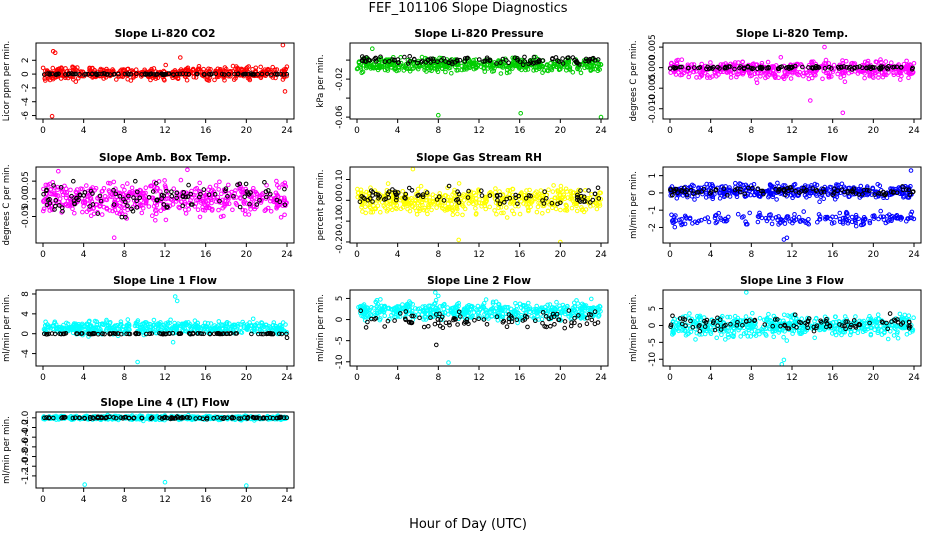 Image resolution: width=936 pixels, height=540 pixels. What do you see at coordinates (84, 255) in the screenshot?
I see `x-tick-label: 4` at bounding box center [84, 255].